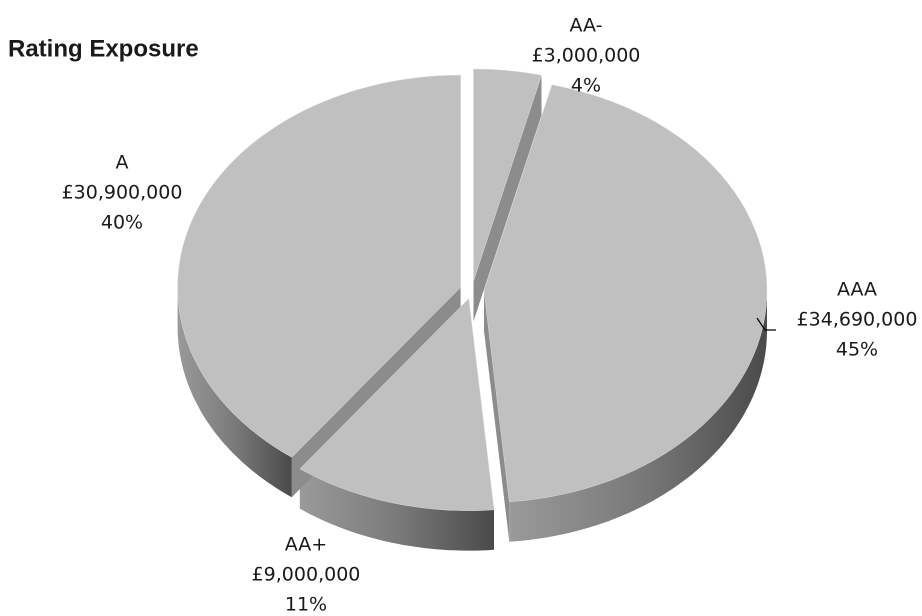  I want to click on category-label: AA+, so click(306, 545).